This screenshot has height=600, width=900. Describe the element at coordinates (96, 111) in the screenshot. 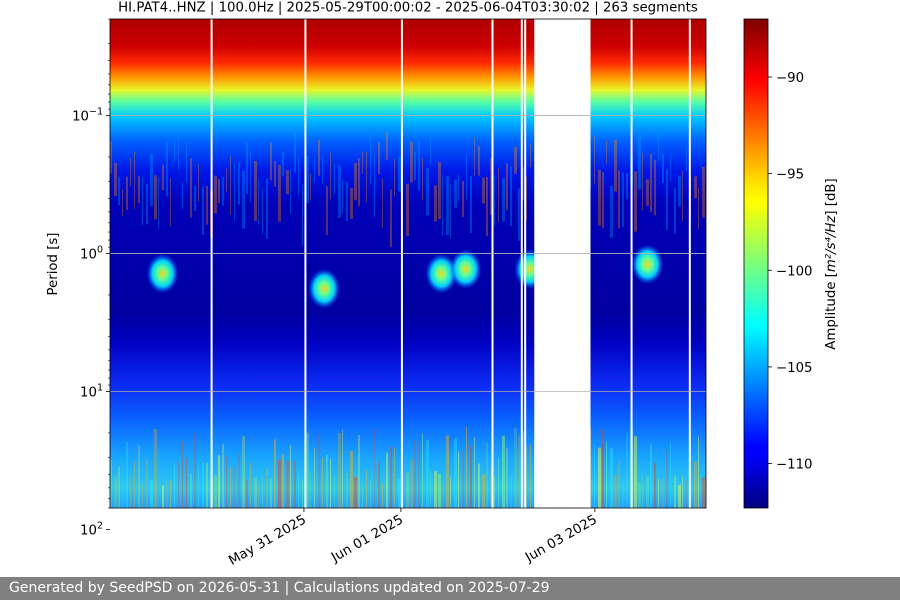

I see `y-tick-exponent: −1` at that location.